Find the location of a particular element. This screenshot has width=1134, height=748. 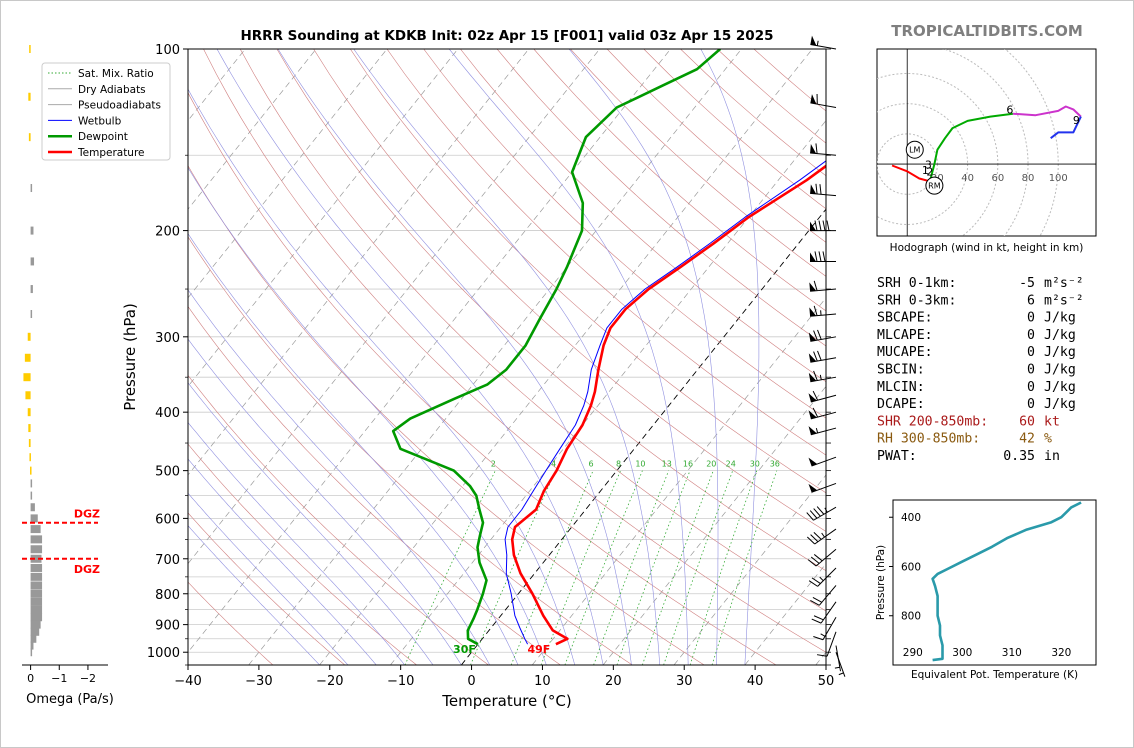

stats-value: 60 is located at coordinates (1027, 421).